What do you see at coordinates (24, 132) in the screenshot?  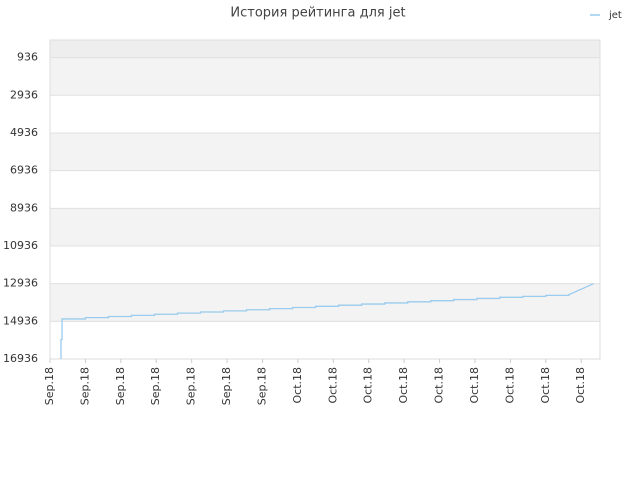 I see `y-tick-label: 4936` at bounding box center [24, 132].